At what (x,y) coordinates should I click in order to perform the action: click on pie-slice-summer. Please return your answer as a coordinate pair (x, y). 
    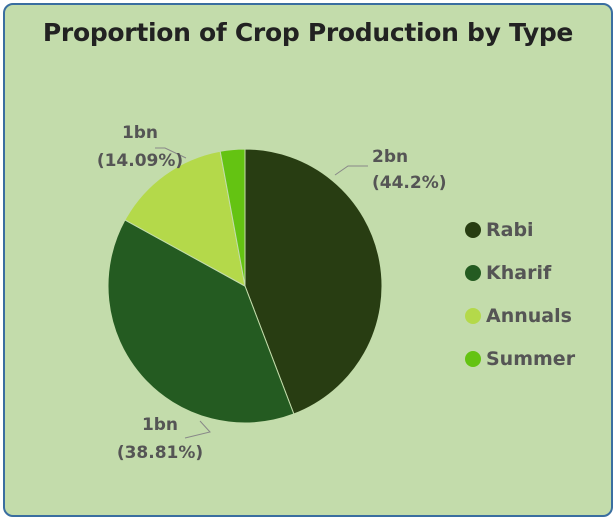
    Looking at the image, I should click on (232, 217).